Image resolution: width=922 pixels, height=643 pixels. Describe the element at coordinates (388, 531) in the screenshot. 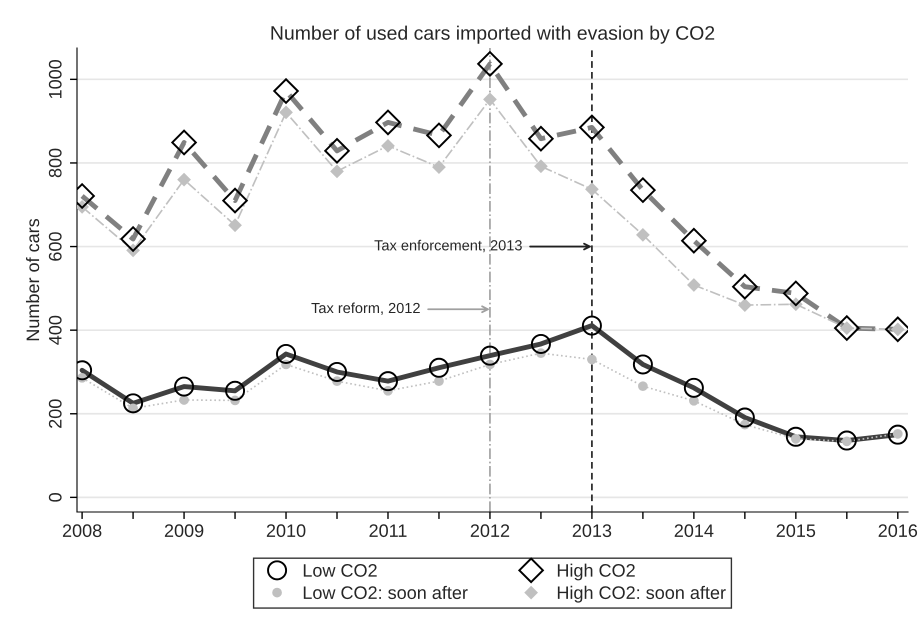

I see `x-tick-label: 2011` at that location.